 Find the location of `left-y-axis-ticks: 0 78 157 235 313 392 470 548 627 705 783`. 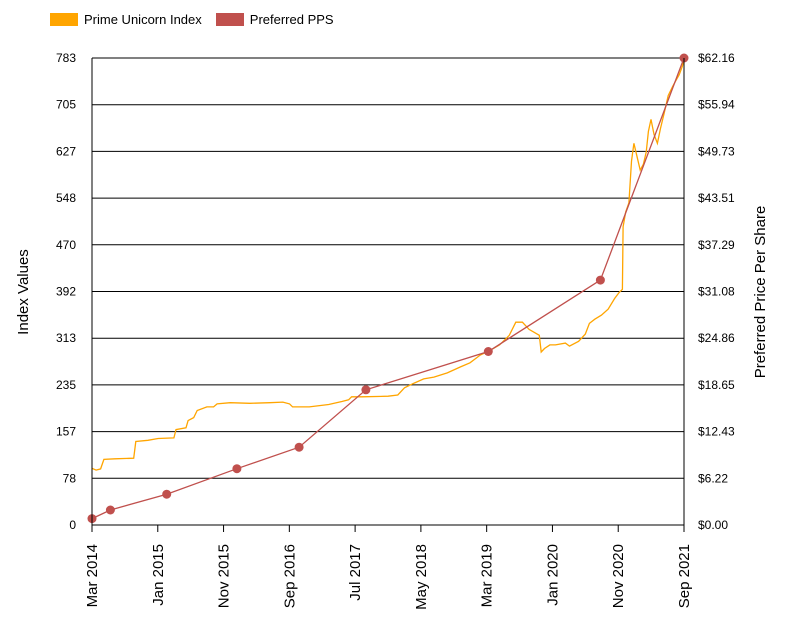

left-y-axis-ticks: 0 78 157 235 313 392 470 548 627 705 783 is located at coordinates (66, 291).